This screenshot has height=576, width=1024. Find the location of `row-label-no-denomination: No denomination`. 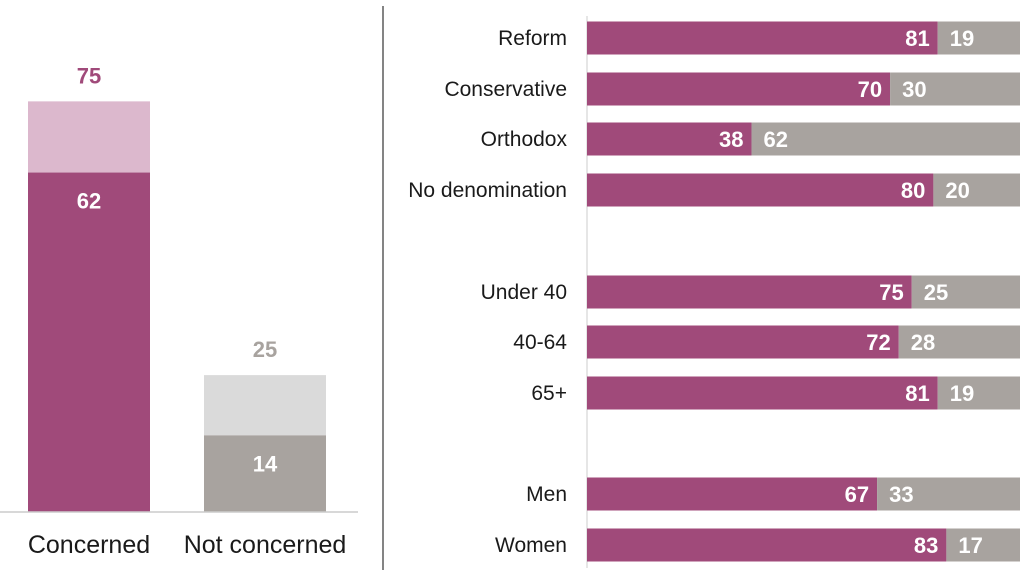

row-label-no-denomination: No denomination is located at coordinates (487, 190).